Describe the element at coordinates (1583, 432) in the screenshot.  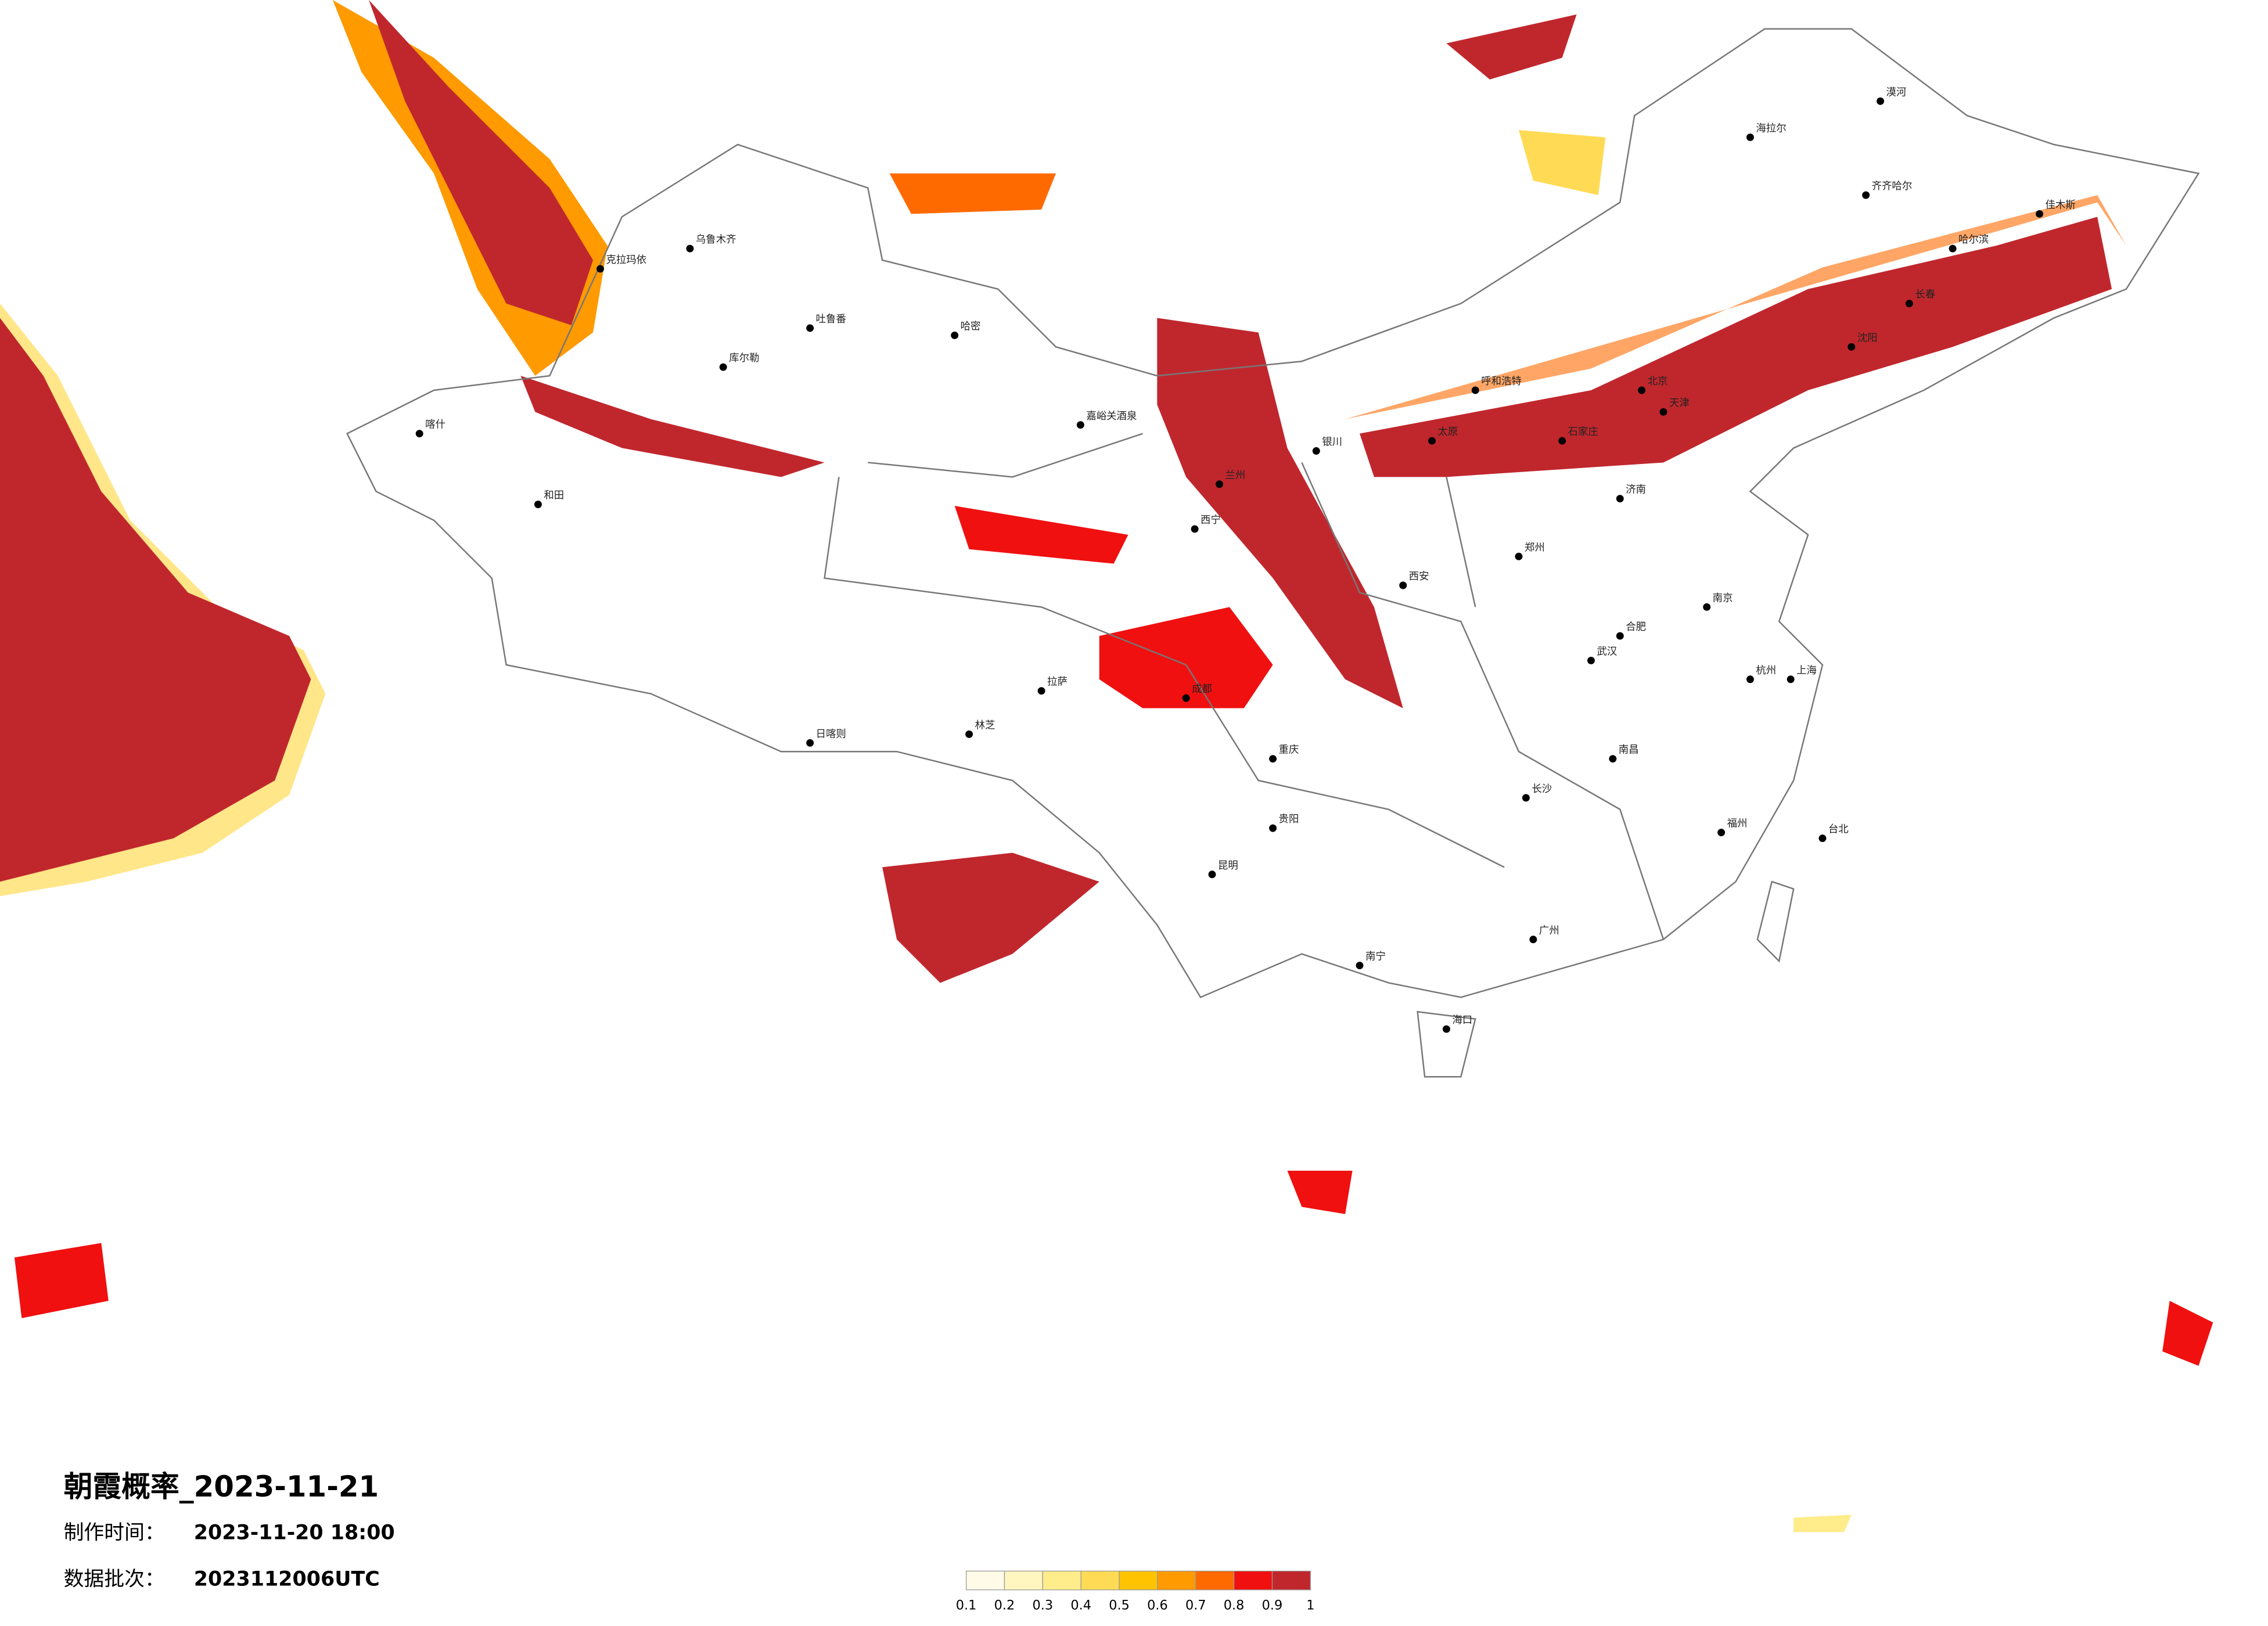
I see `city-label: 石家庄` at that location.